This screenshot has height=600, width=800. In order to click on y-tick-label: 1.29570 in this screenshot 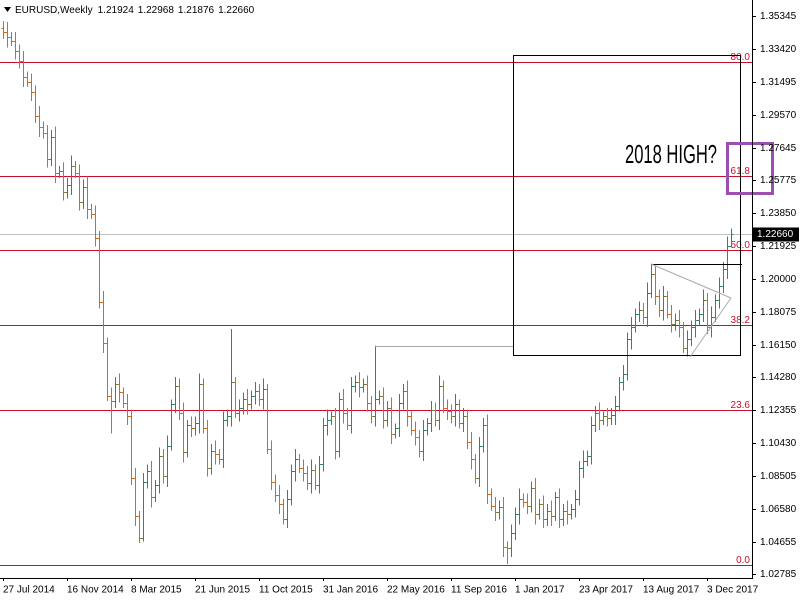, I will do `click(778, 115)`.